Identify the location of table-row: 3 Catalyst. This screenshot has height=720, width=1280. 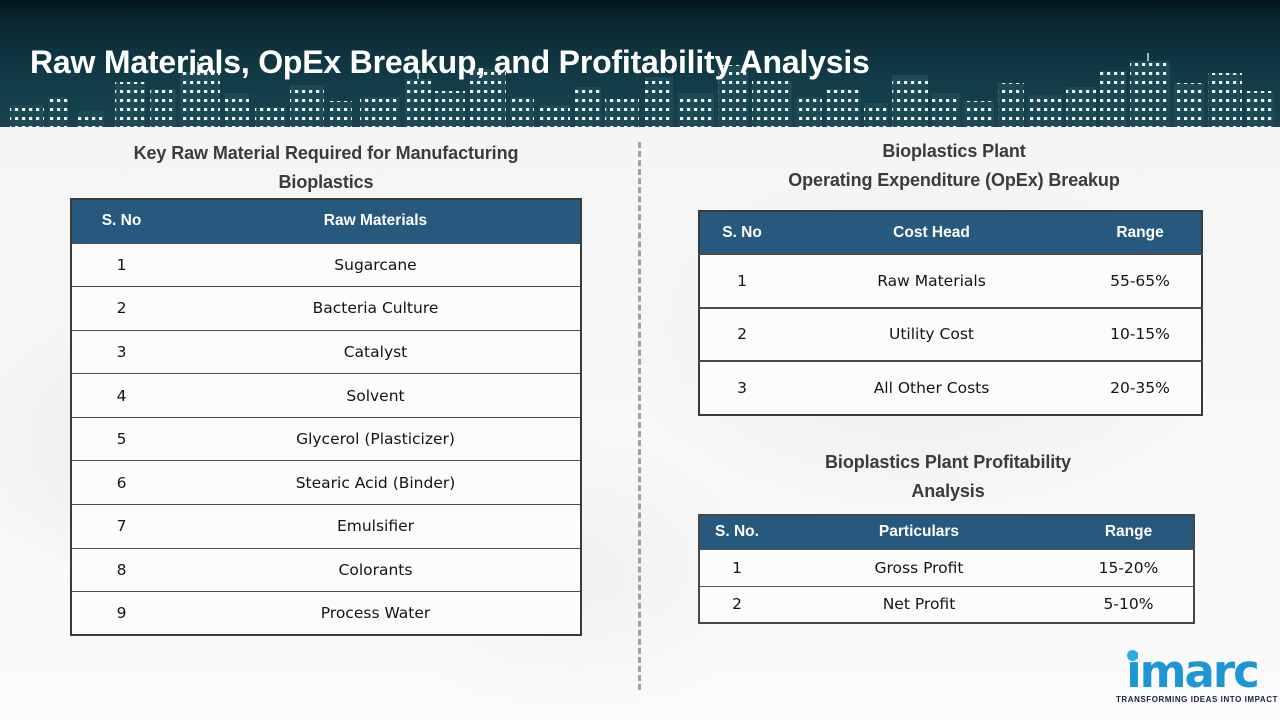
(326, 351).